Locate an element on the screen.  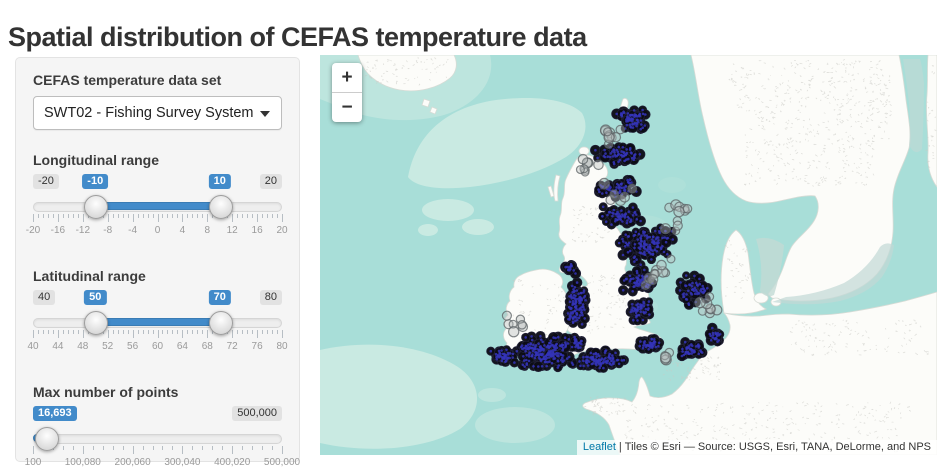
slider-widget: -20 20 -10 10 -20 -16 -12 -8 -4 0 4 8 is located at coordinates (157, 213).